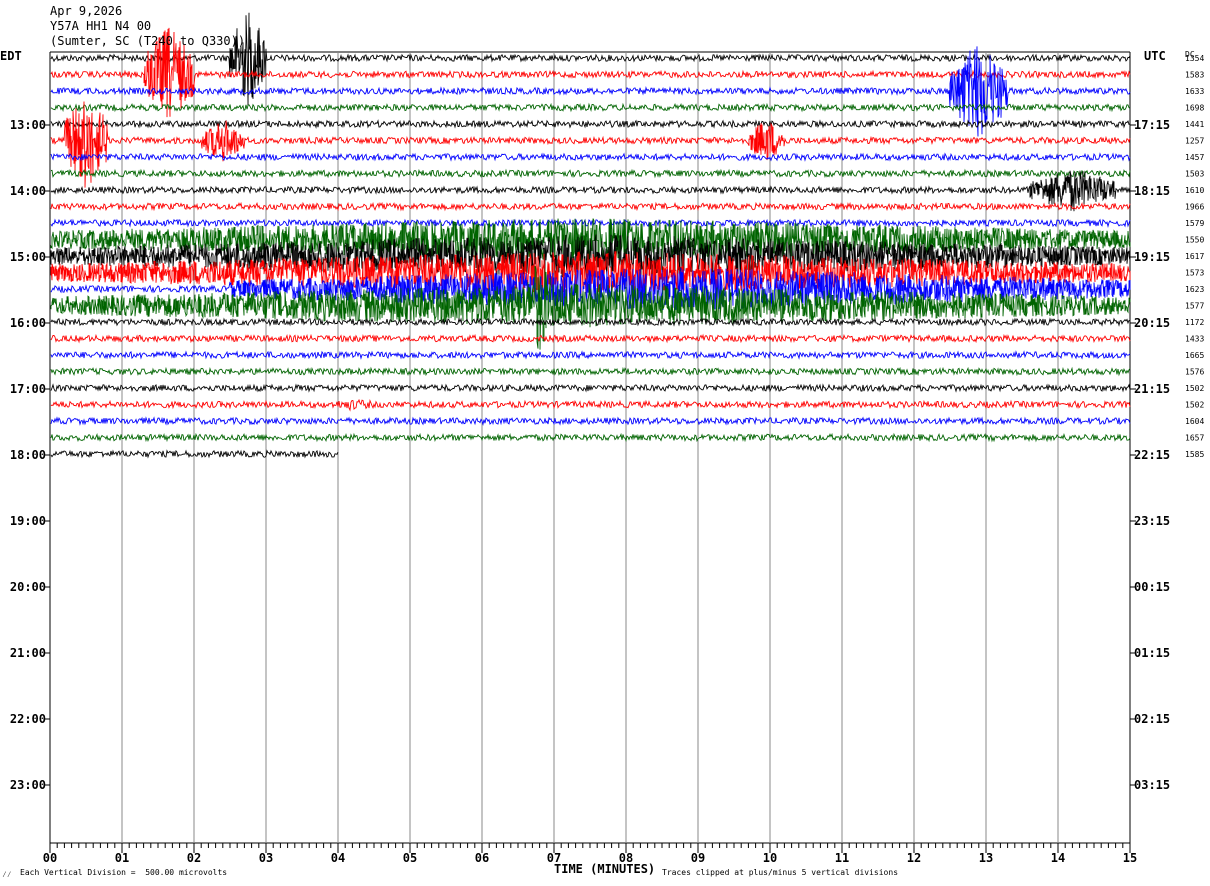 This screenshot has width=1210, height=886. I want to click on right-hour-label: 19:15, so click(1152, 257).